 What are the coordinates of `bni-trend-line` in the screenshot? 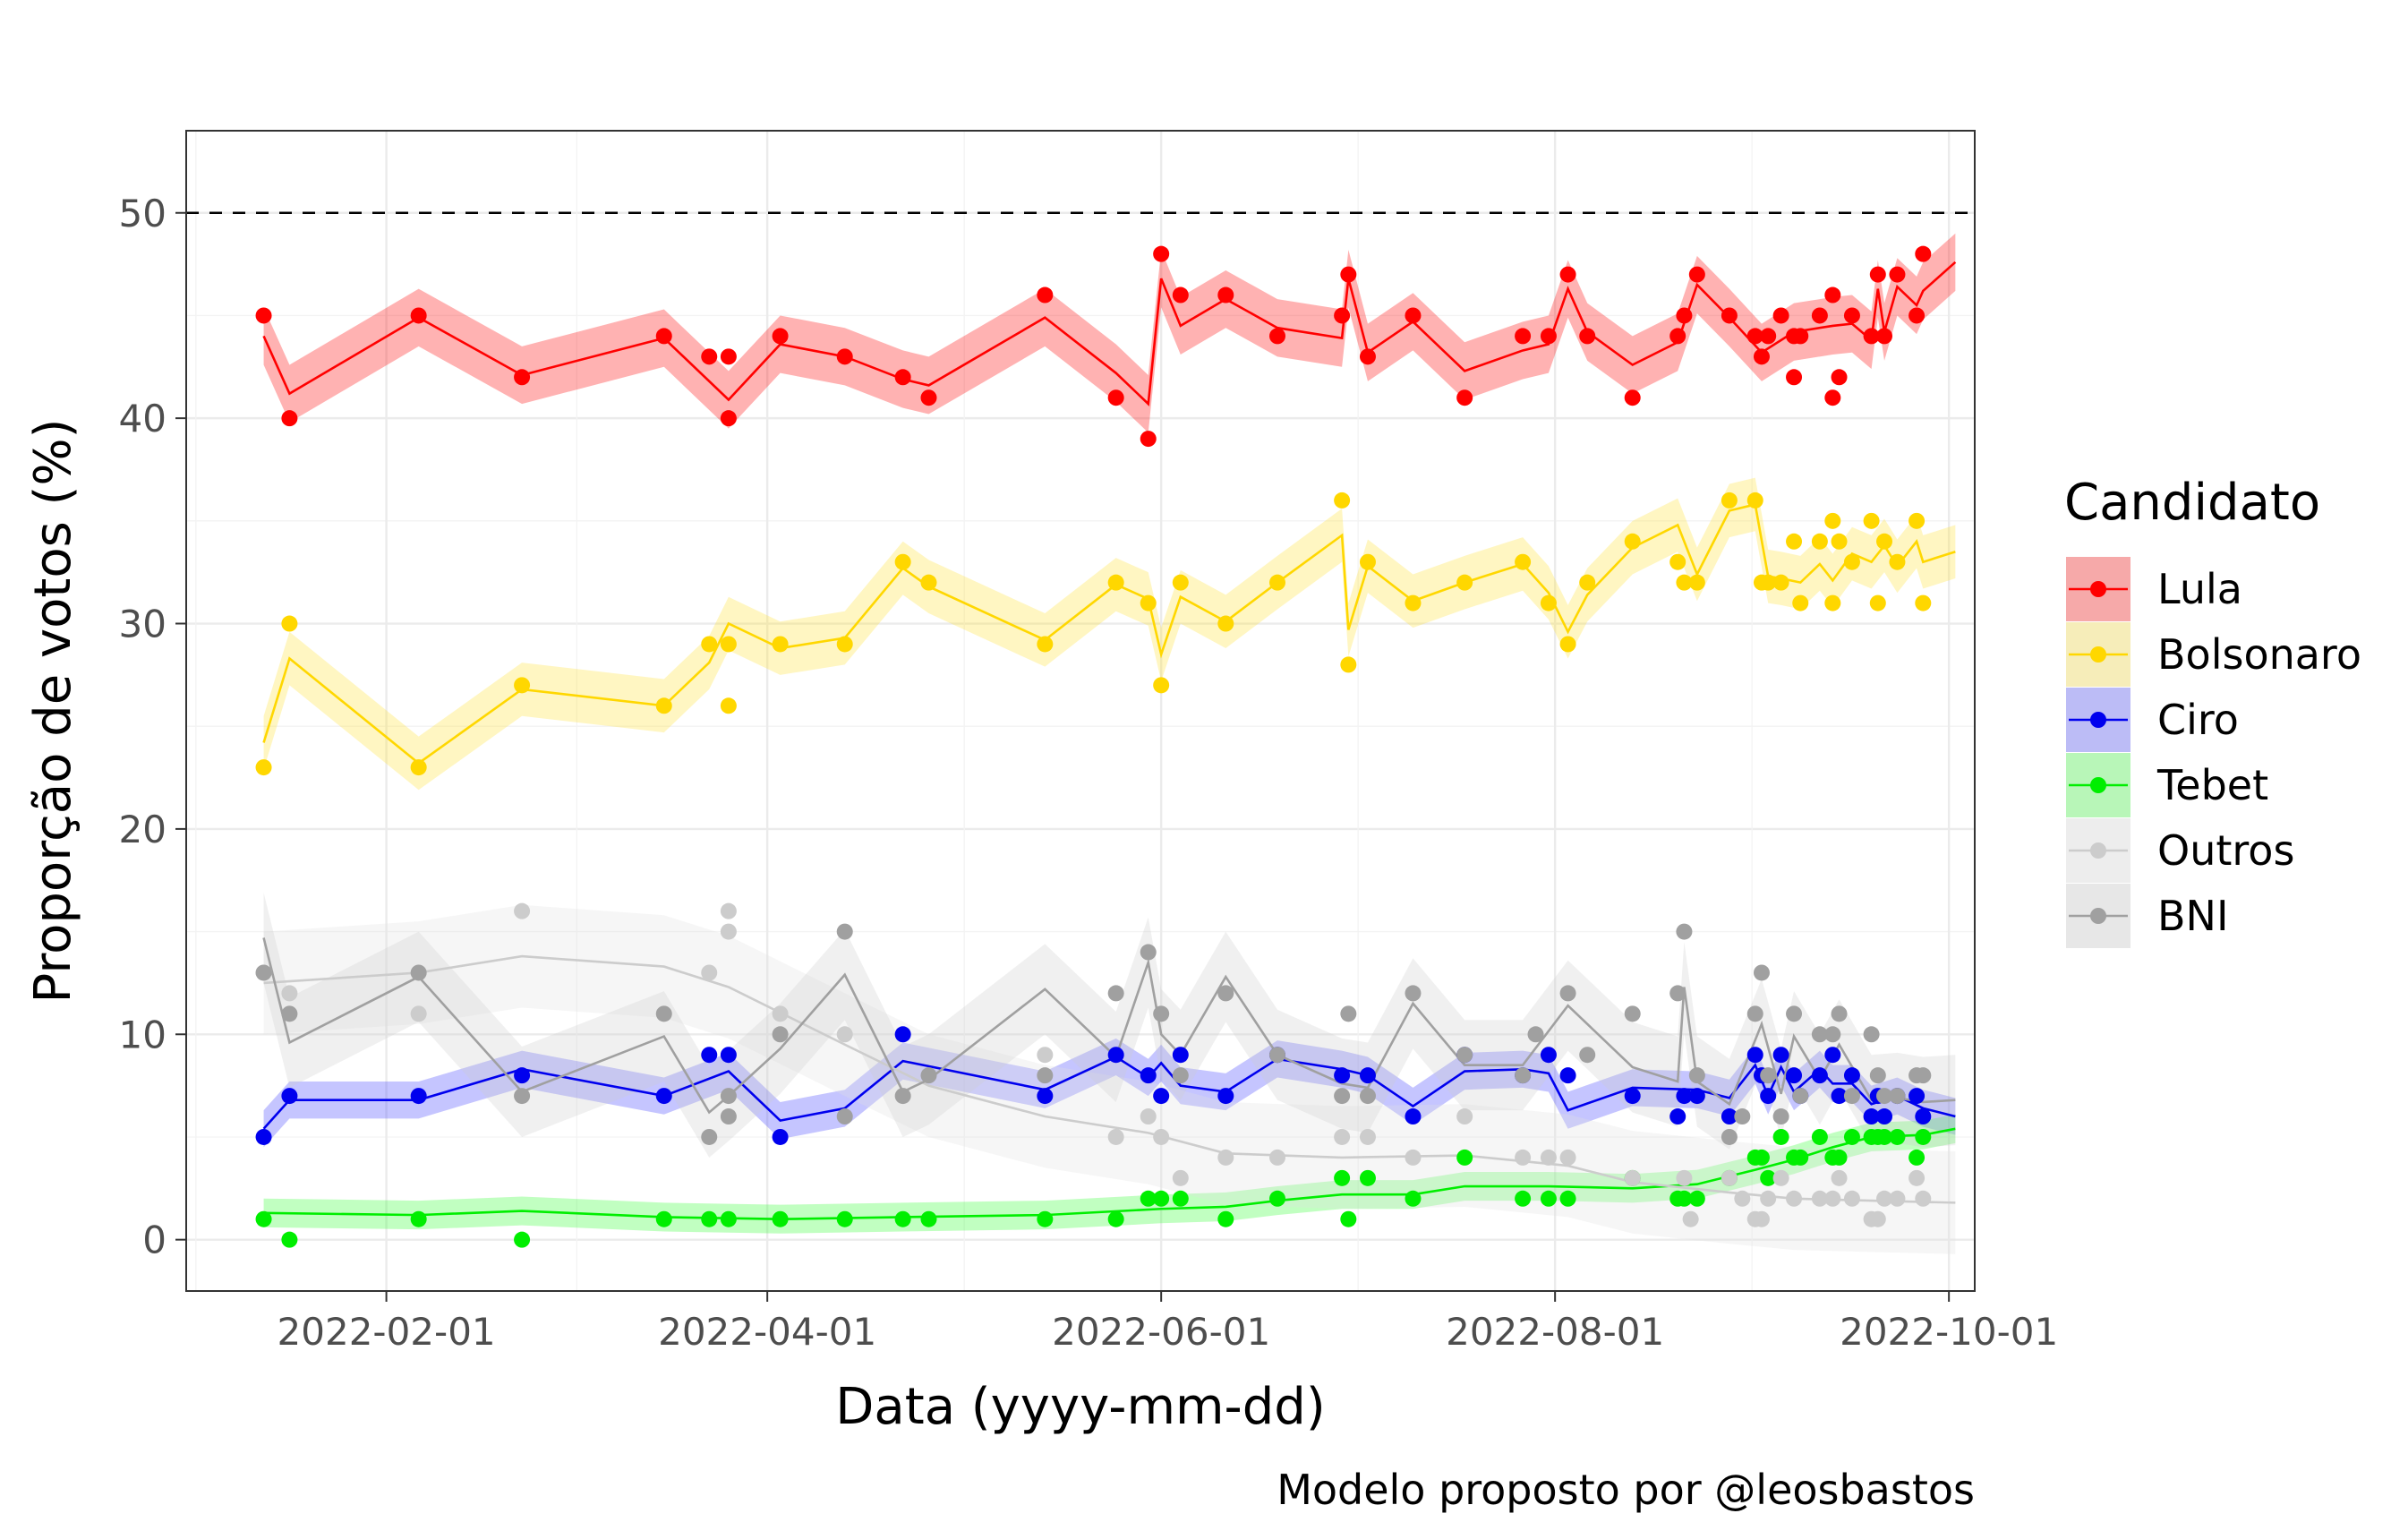 It's located at (1109, 1026).